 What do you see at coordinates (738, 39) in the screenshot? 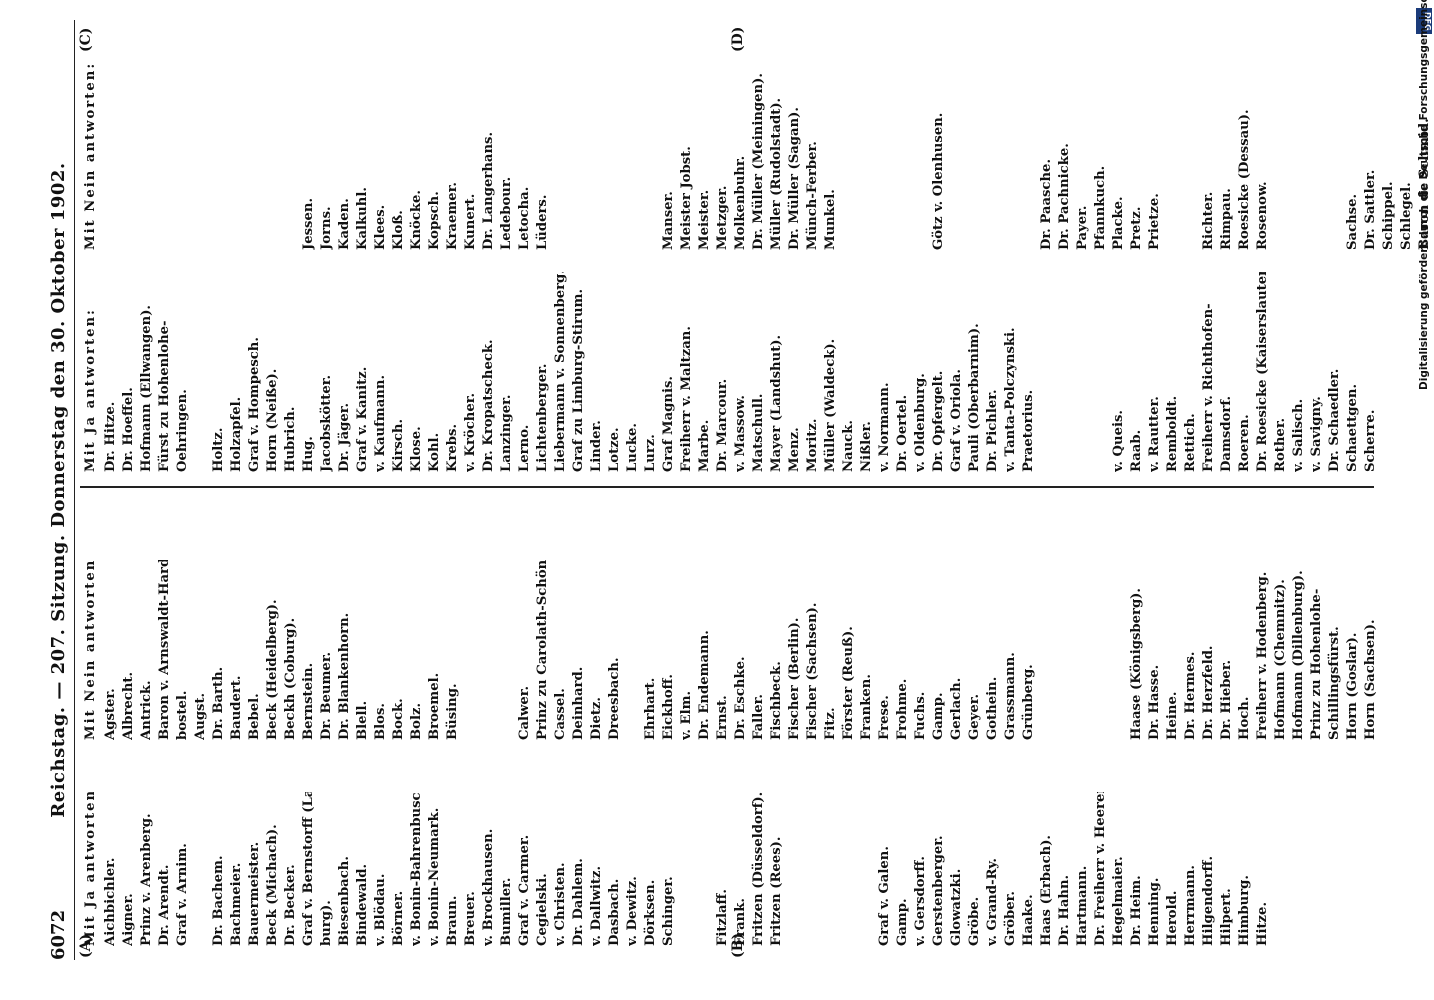
I see `margin-mark-d: (D)` at bounding box center [738, 39].